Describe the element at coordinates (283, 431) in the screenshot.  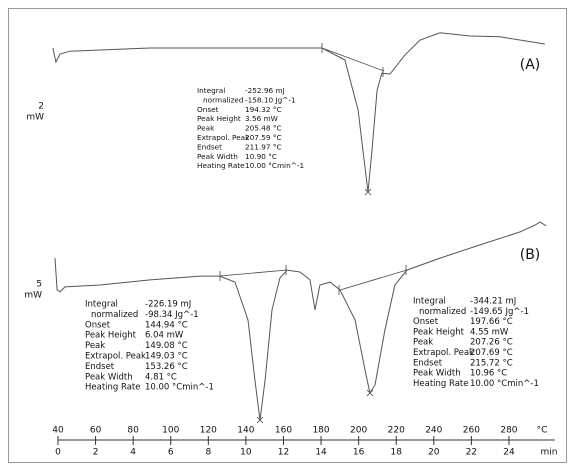
I see `x-tick-label: 160` at that location.